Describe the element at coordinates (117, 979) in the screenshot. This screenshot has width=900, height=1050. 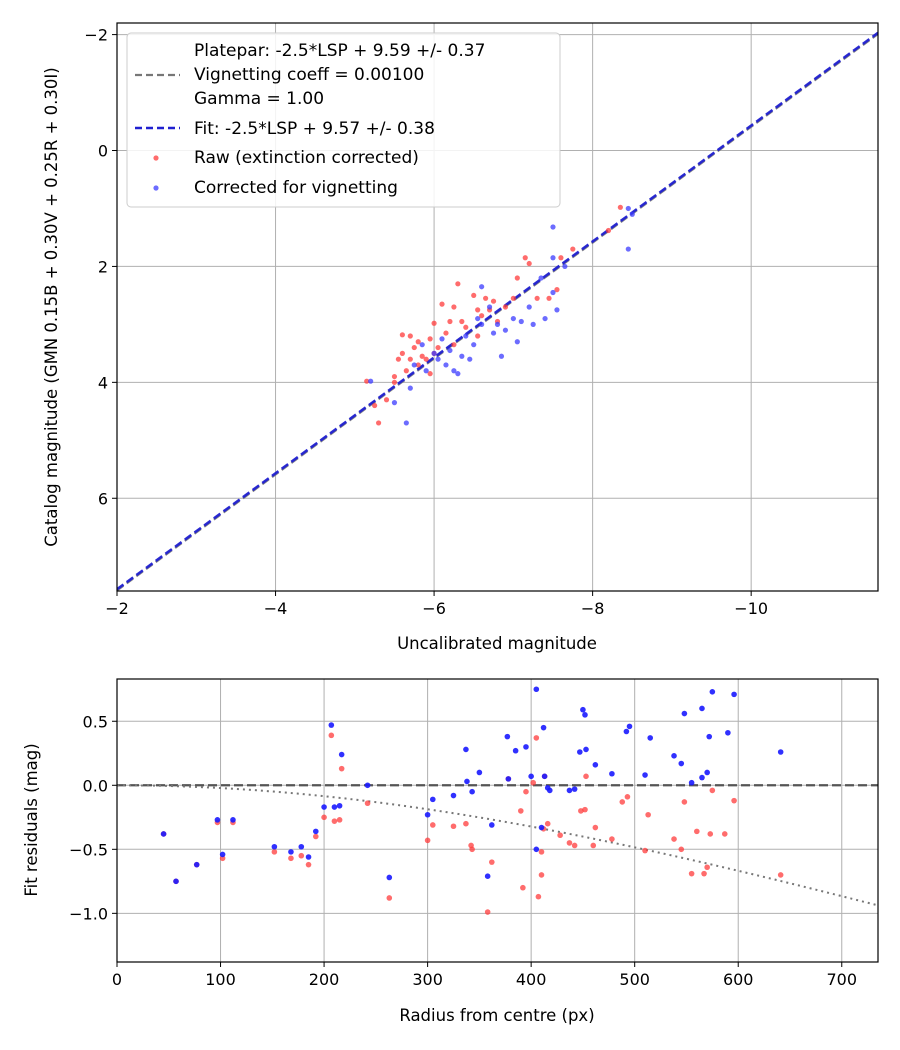
I see `x-tick-label: 0` at that location.